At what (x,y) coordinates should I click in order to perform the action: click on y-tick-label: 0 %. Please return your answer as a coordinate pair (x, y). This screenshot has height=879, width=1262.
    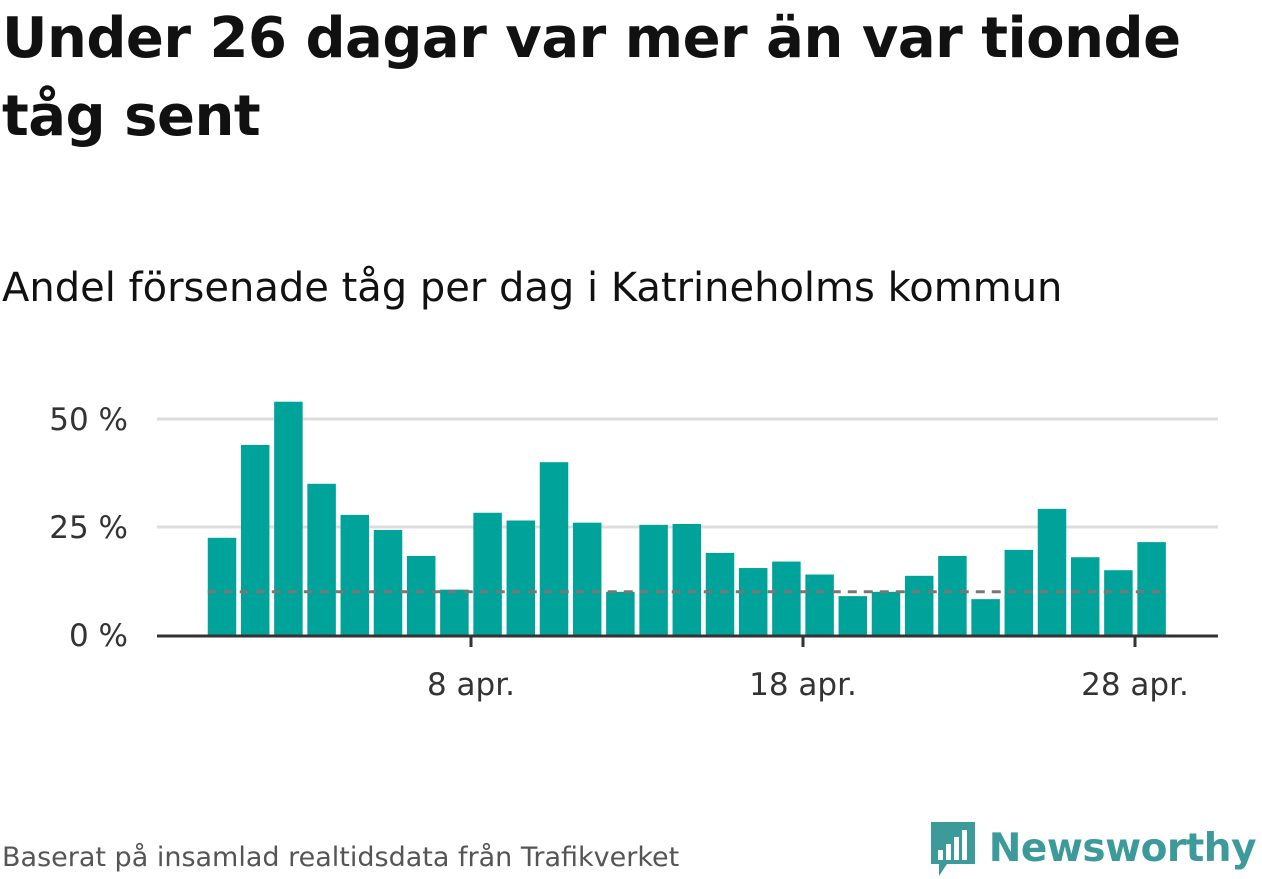
    Looking at the image, I should click on (98, 636).